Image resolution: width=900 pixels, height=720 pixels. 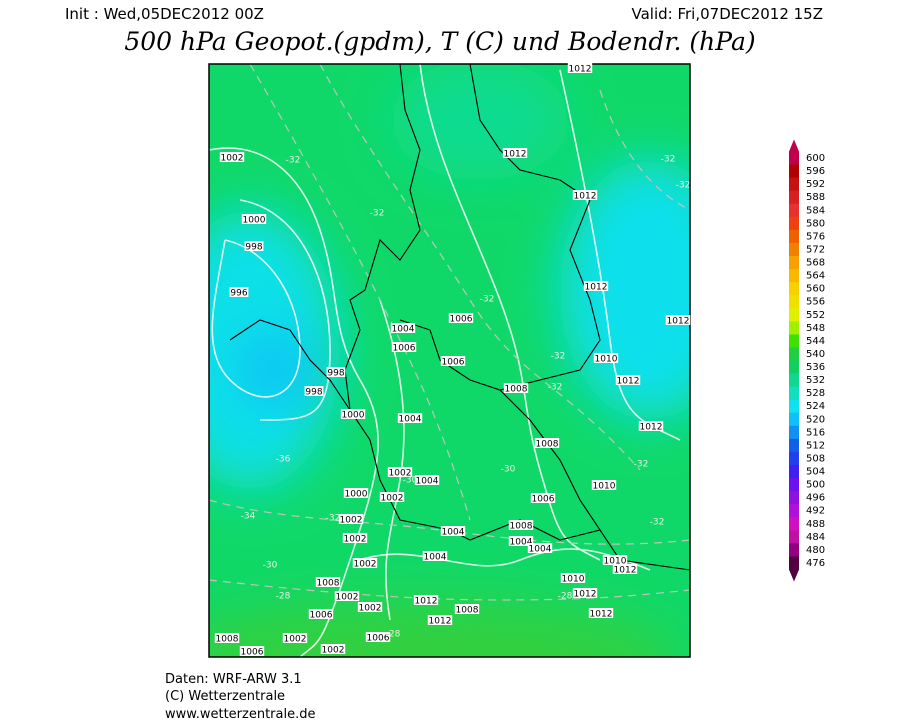 I want to click on colorbar-label: 476, so click(x=815, y=563).